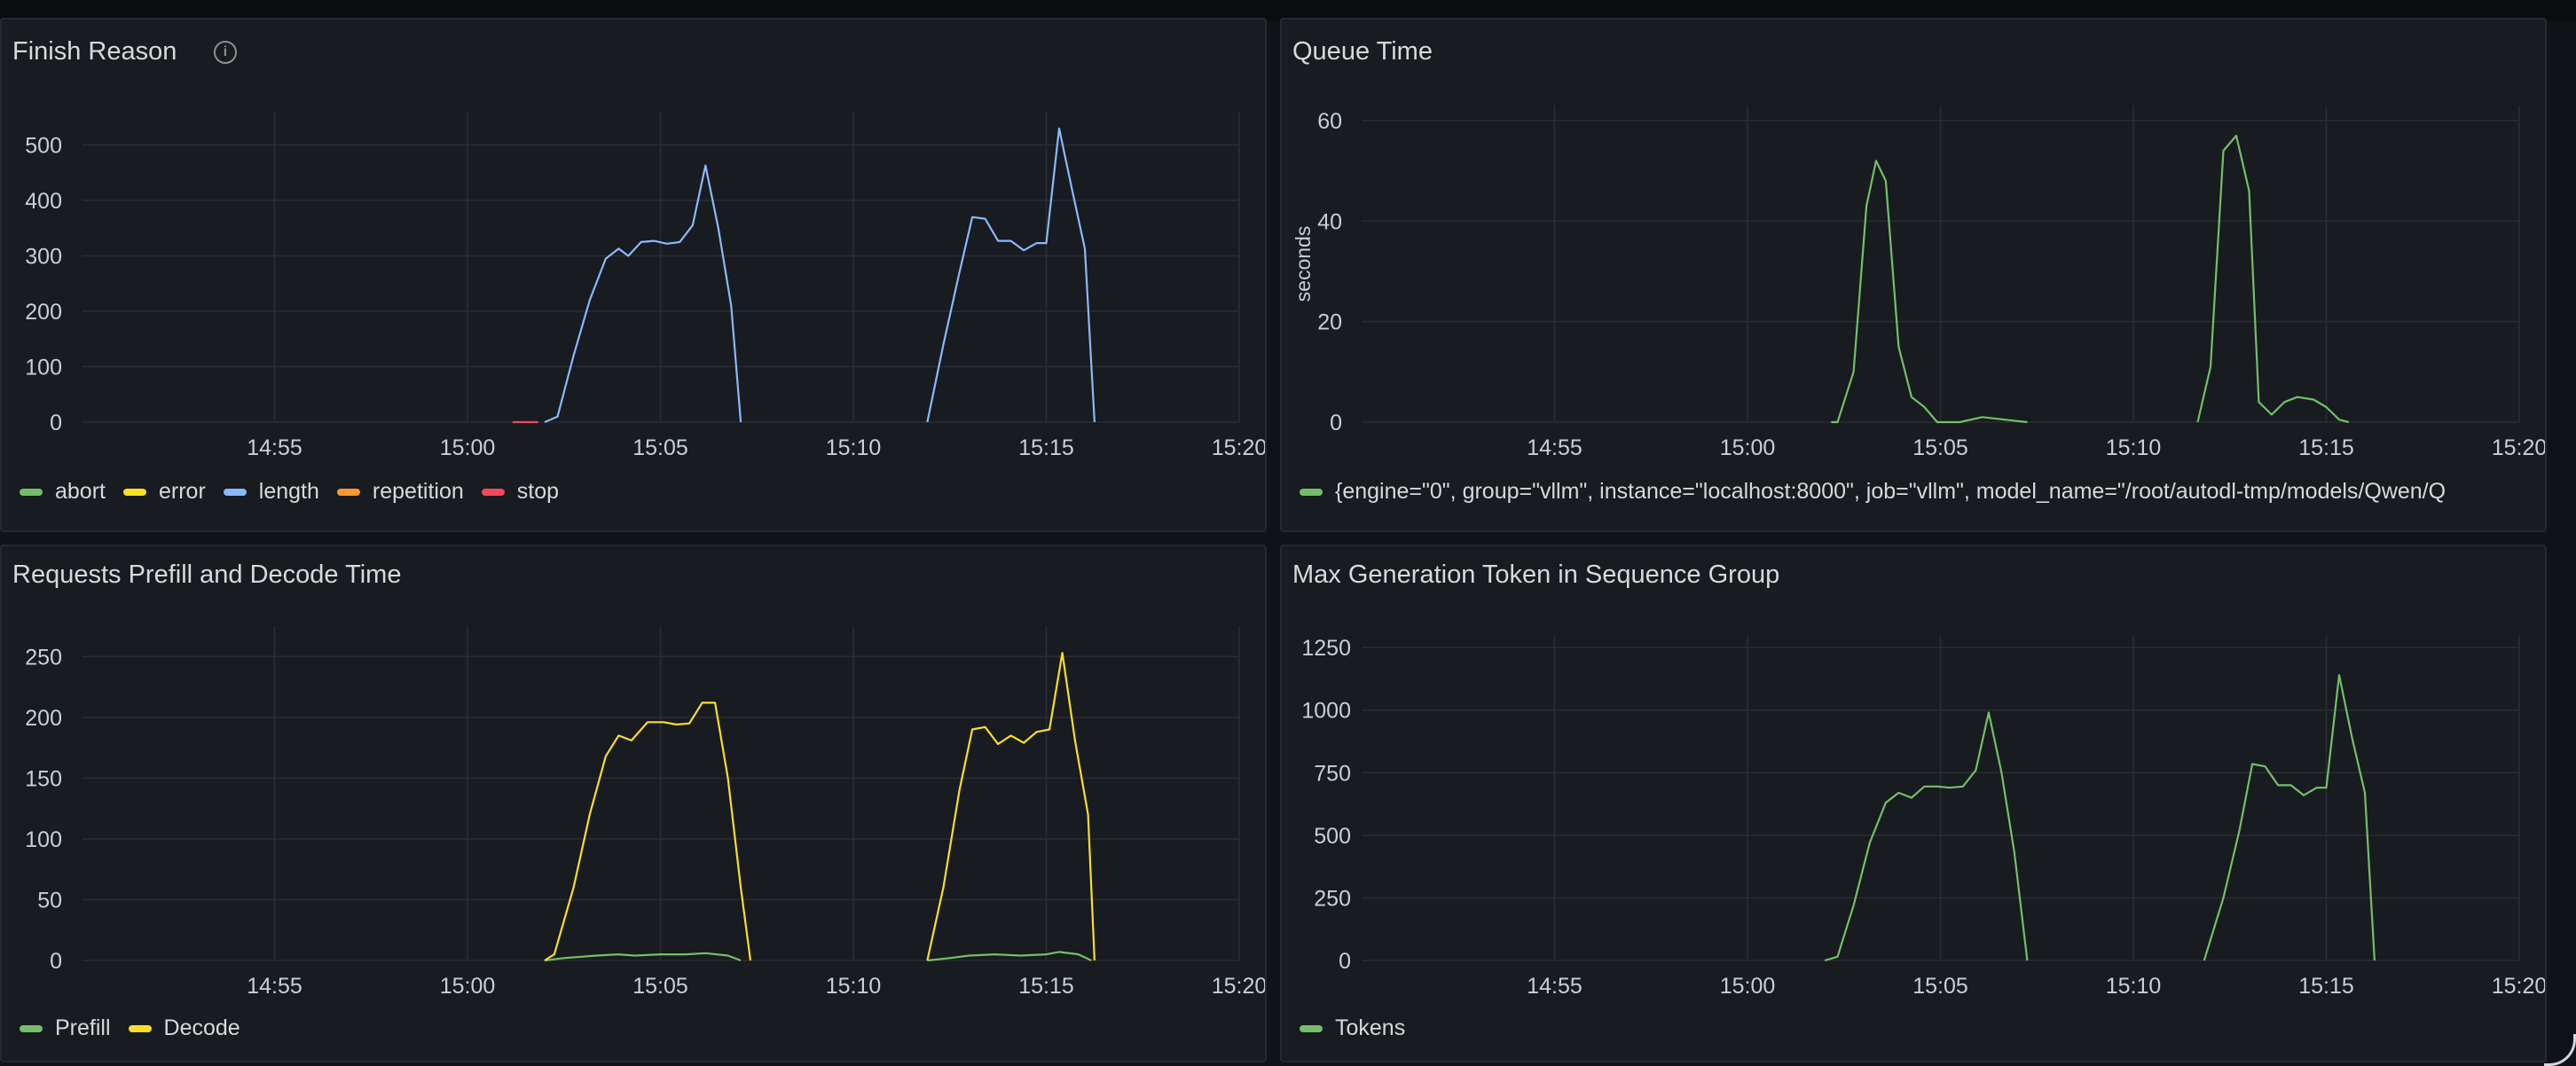  What do you see at coordinates (94, 52) in the screenshot?
I see `panel-title: Finish Reason` at bounding box center [94, 52].